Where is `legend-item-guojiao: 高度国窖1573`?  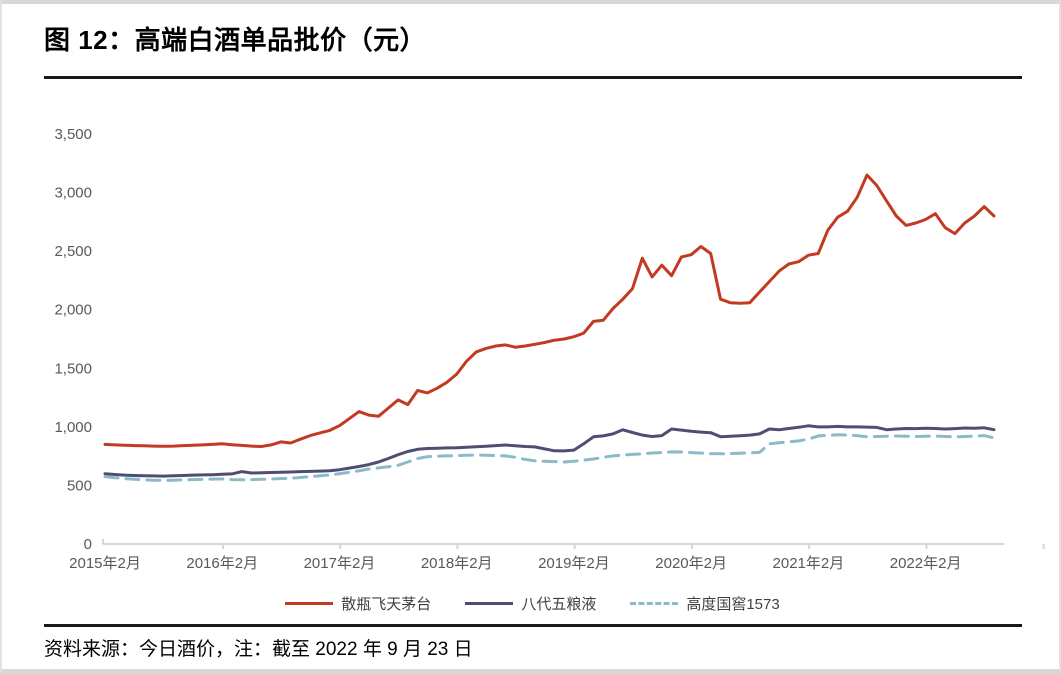
legend-item-guojiao: 高度国窖1573 is located at coordinates (705, 603).